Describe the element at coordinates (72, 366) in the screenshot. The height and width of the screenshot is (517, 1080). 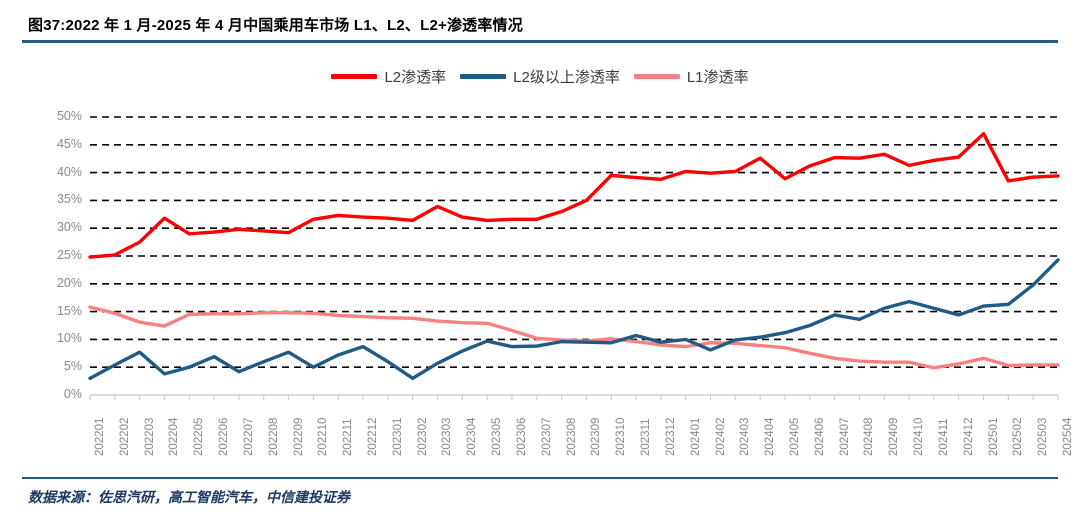
I see `y-axis-tick-label: 5%` at that location.